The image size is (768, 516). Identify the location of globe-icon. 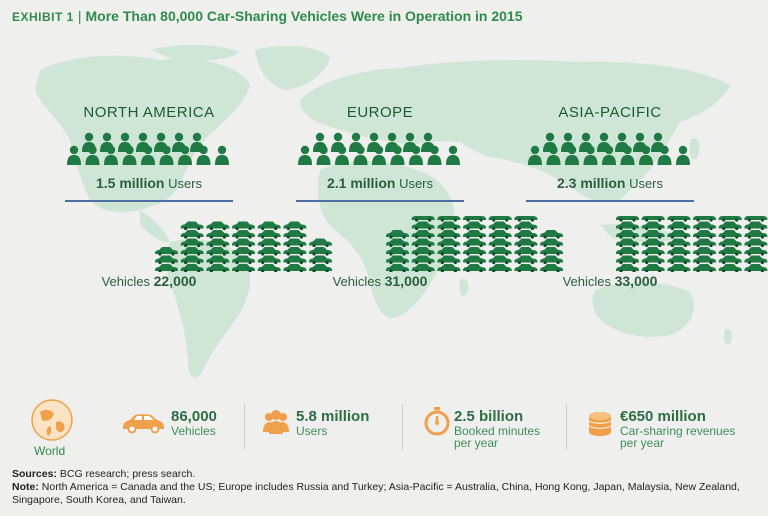
(52, 420).